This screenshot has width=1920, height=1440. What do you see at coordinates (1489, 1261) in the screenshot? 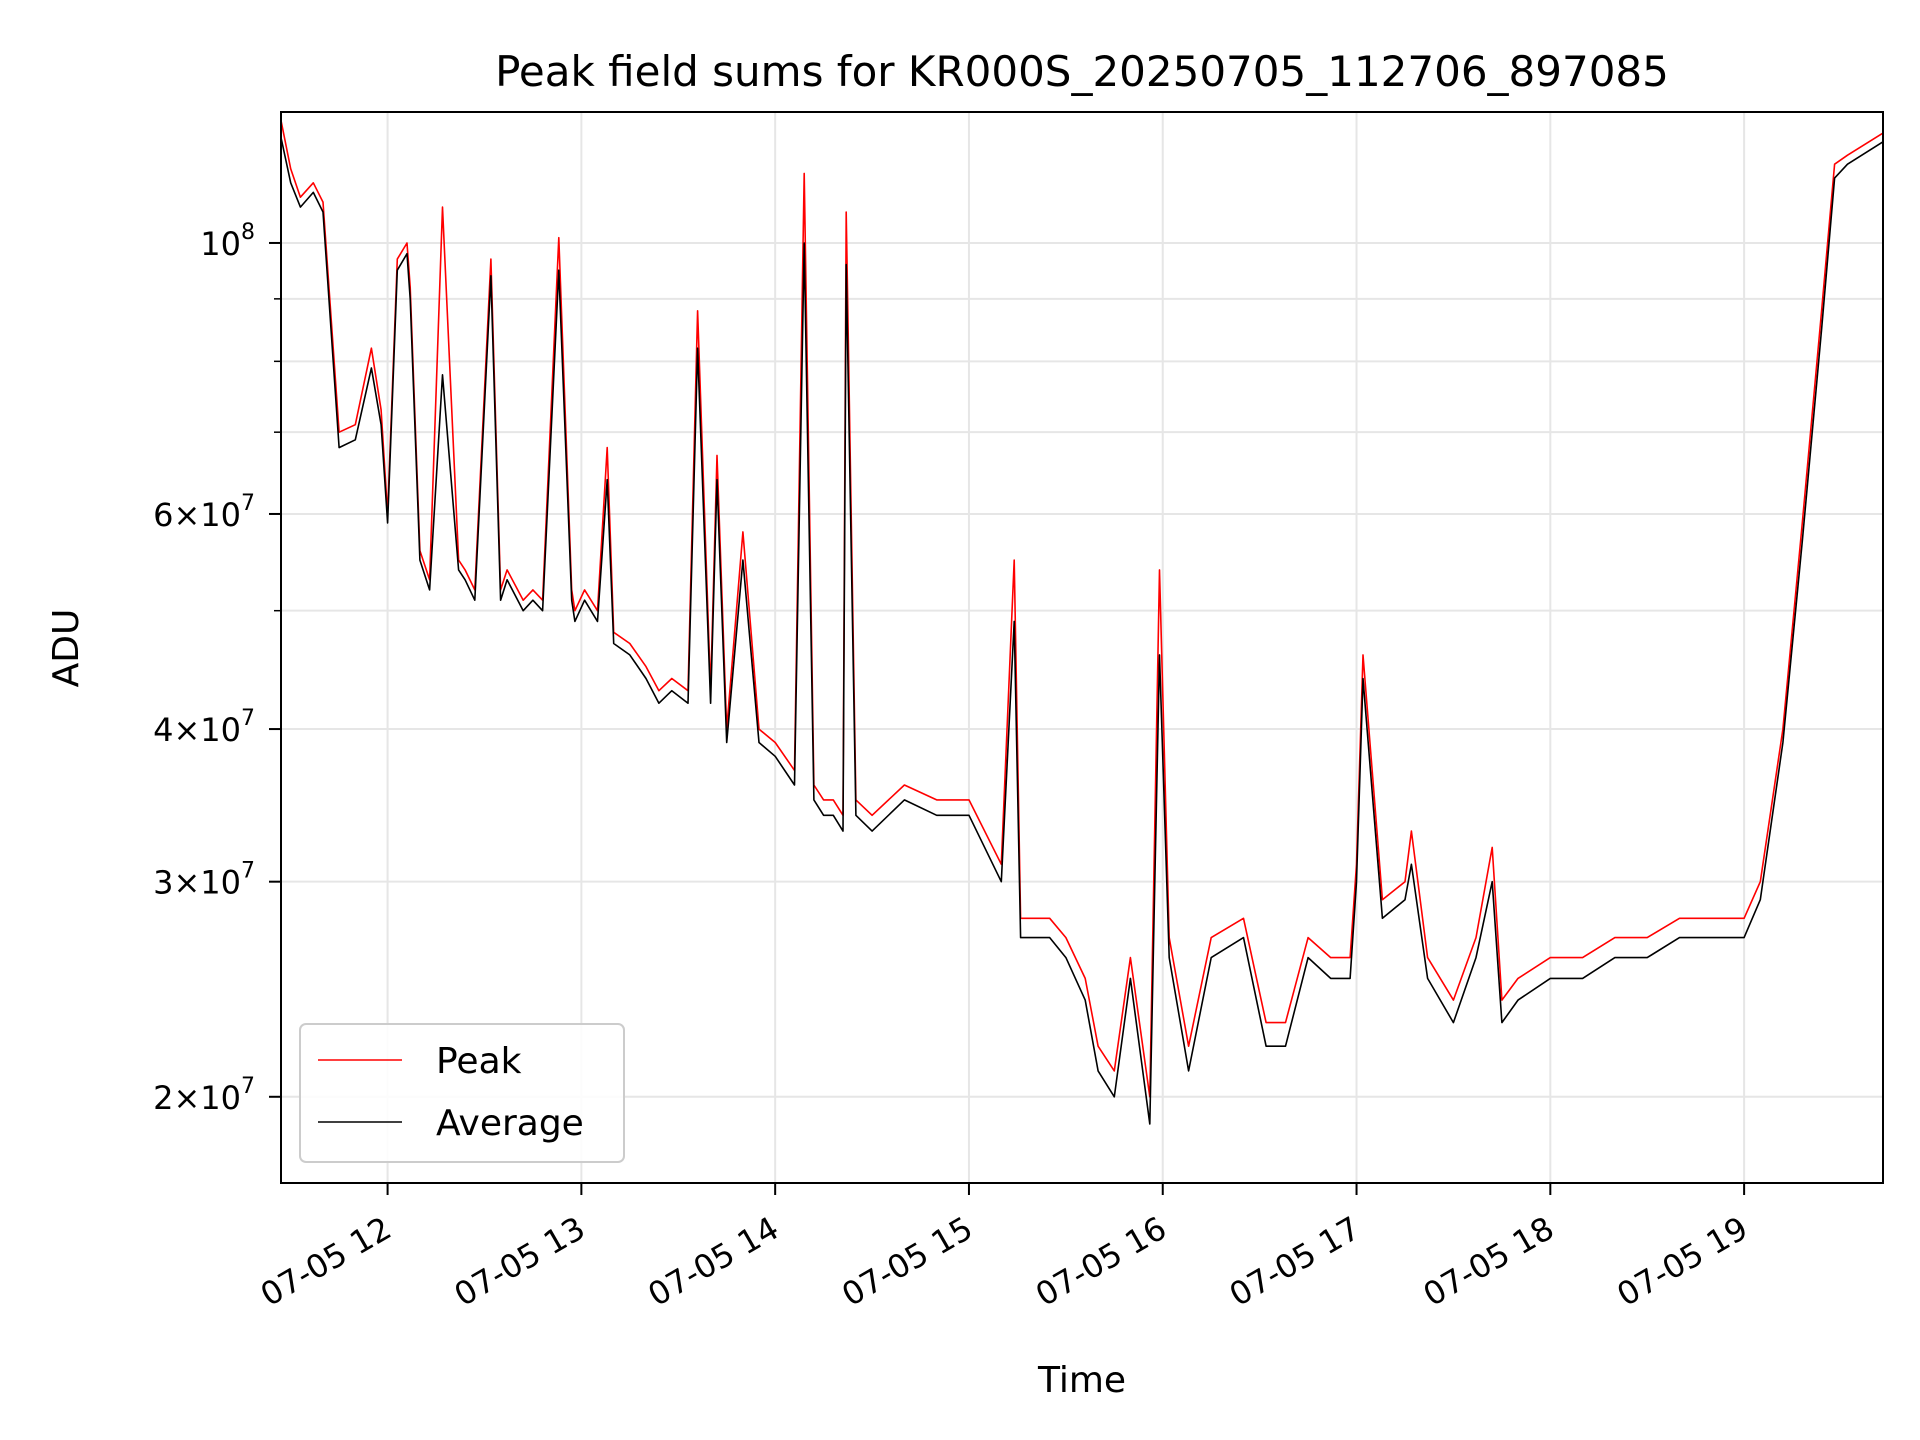
I see `x-tick-label: 07-05 18` at bounding box center [1489, 1261].